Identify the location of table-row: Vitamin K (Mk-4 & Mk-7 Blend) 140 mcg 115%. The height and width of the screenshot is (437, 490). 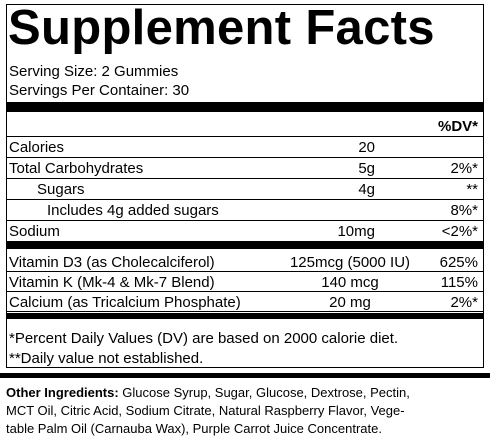
(245, 282).